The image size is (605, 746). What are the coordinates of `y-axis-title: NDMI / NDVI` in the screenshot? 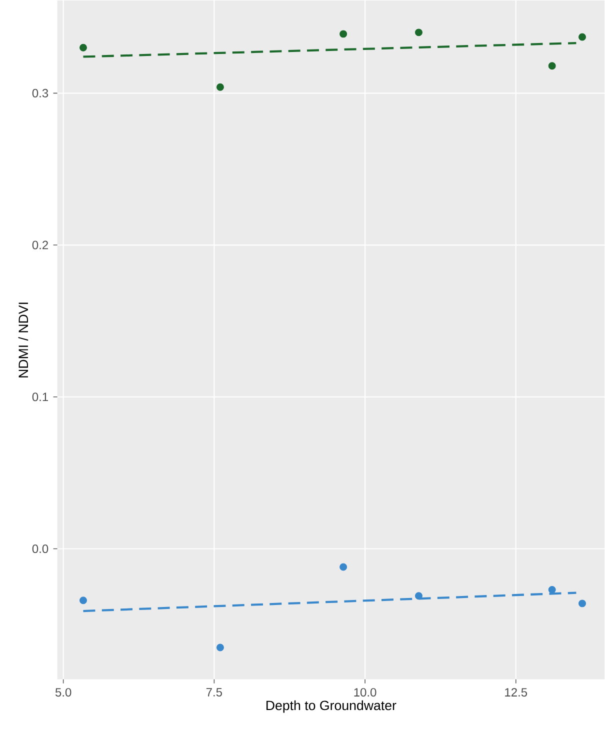 It's located at (23, 340).